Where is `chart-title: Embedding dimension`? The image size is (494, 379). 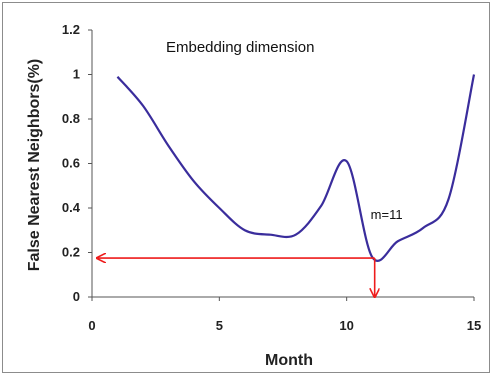 chart-title: Embedding dimension is located at coordinates (240, 47).